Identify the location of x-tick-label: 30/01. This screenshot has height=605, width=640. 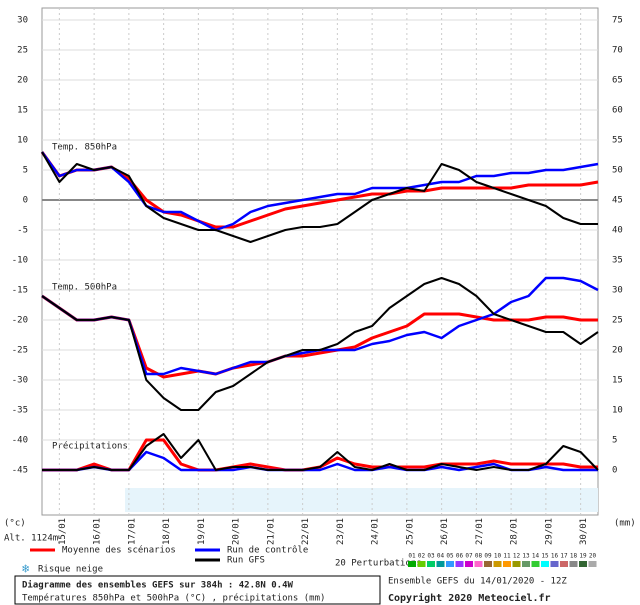
(584, 531).